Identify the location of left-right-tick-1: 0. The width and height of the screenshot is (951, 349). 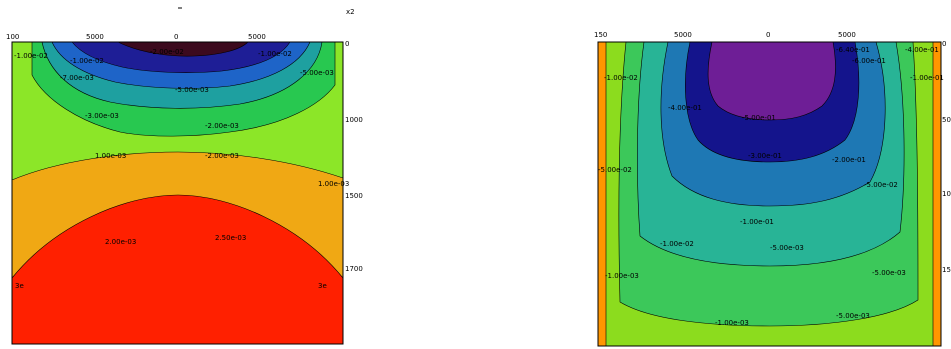
(347, 44).